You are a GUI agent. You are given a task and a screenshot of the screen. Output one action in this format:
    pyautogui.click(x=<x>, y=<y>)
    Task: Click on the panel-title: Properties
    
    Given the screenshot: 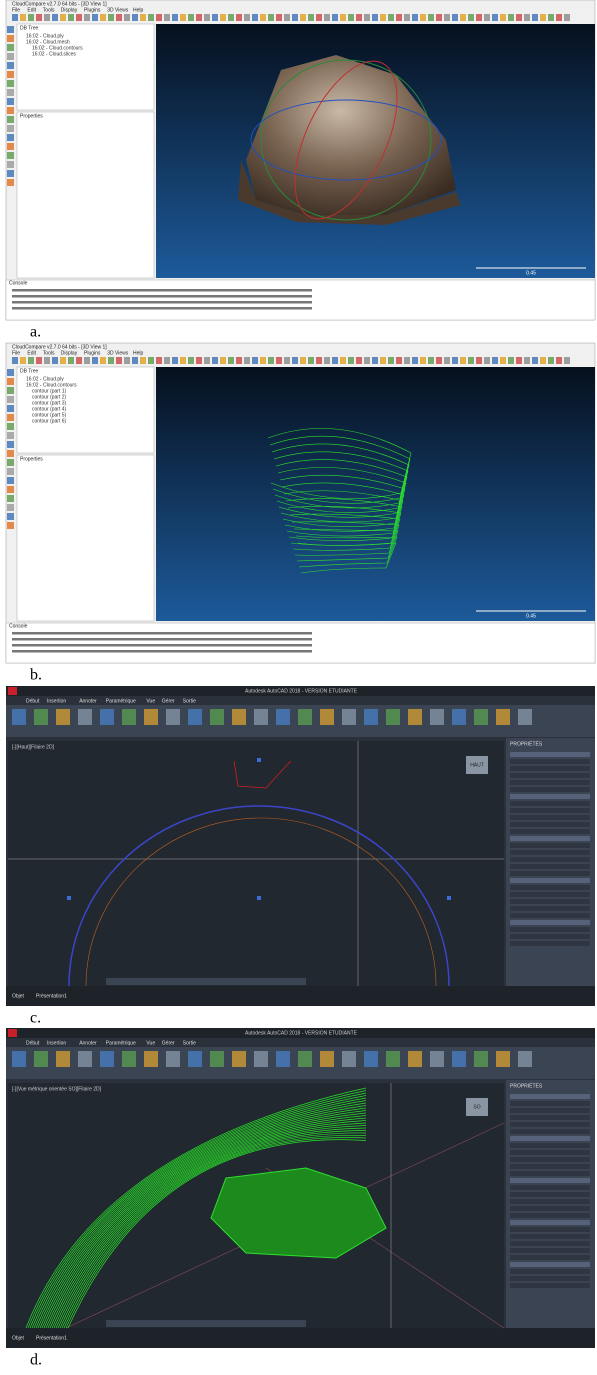 What is the action you would take?
    pyautogui.click(x=31, y=459)
    